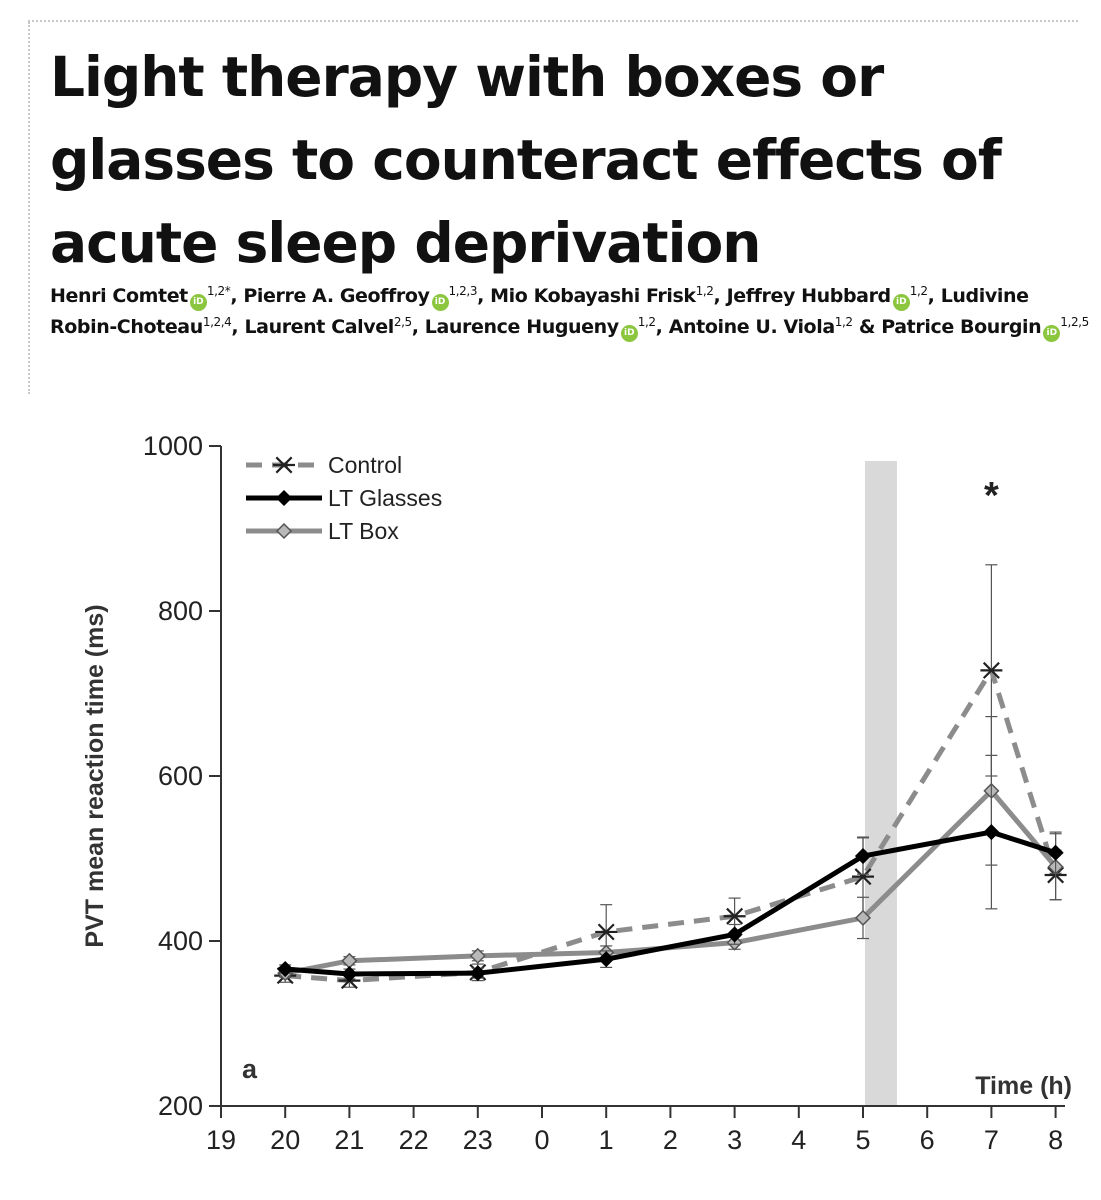 The height and width of the screenshot is (1200, 1101). I want to click on author-name: Laurence Hugueny, so click(521, 327).